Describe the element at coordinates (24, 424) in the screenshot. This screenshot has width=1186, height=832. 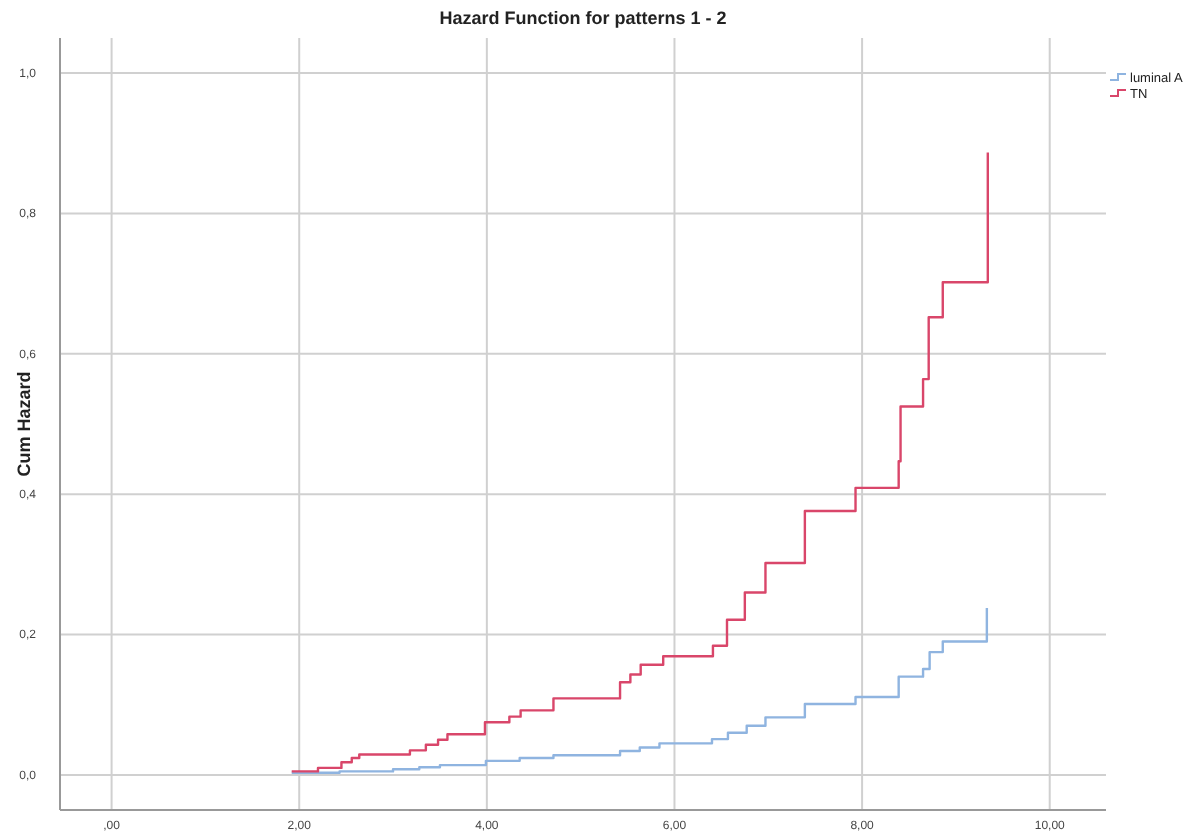
I see `y-axis-title: Cum Hazard` at that location.